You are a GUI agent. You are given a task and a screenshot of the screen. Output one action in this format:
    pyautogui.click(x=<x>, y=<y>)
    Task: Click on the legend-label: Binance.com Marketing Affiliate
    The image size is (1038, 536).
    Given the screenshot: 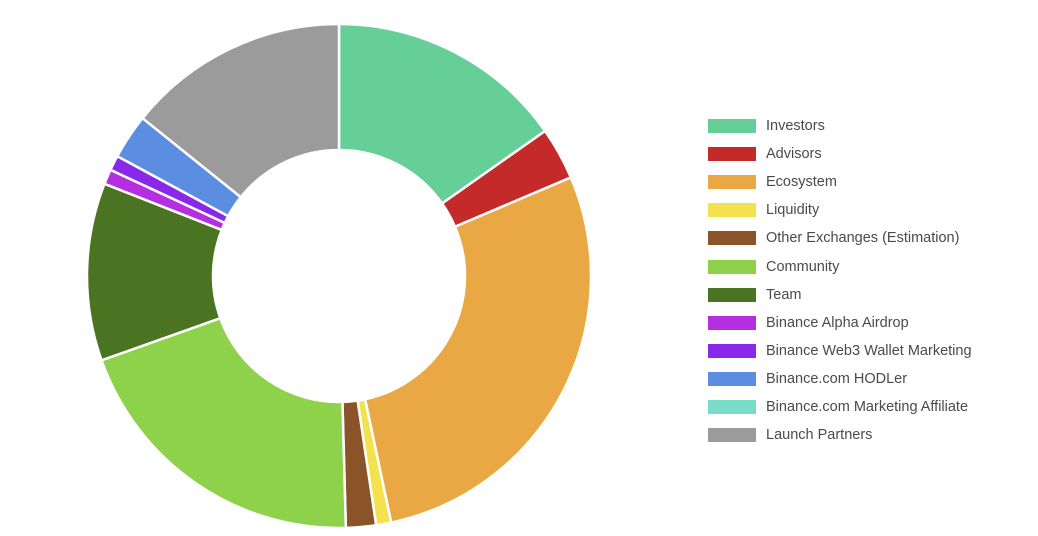 What is the action you would take?
    pyautogui.click(x=867, y=406)
    